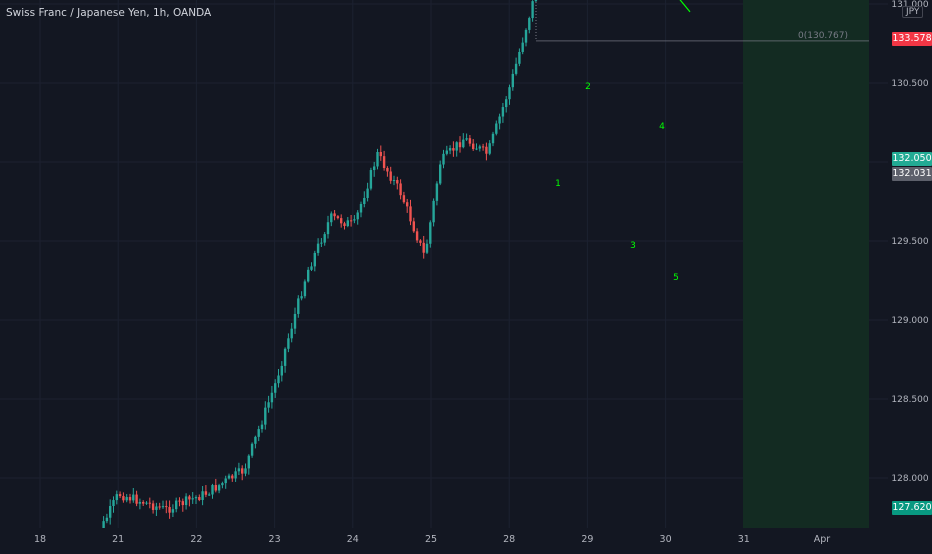 This screenshot has height=554, width=932. I want to click on time-axis-label: 18, so click(40, 539).